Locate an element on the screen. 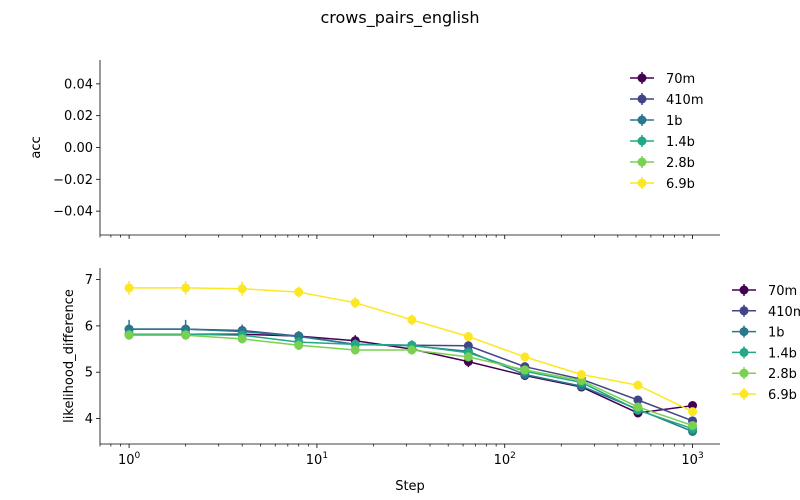 This screenshot has height=500, width=800. y-tick-label: 0.00 is located at coordinates (78, 148).